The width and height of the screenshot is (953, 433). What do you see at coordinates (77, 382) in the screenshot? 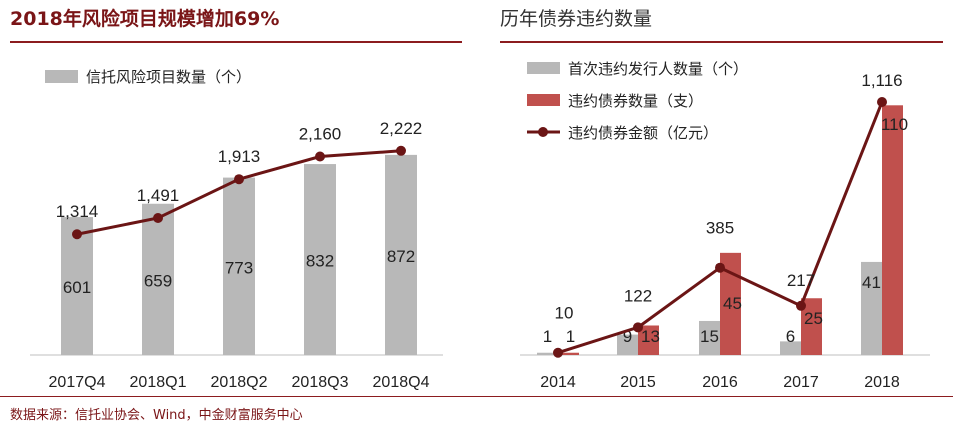
I see `x-tick-label: 2017Q4` at bounding box center [77, 382].